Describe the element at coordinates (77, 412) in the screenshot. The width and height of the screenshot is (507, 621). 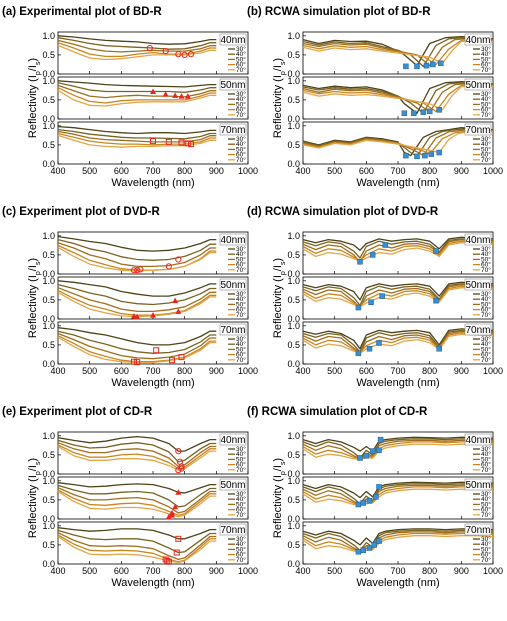
I see `panel-title: (e) Experiment plot of CD-R` at that location.